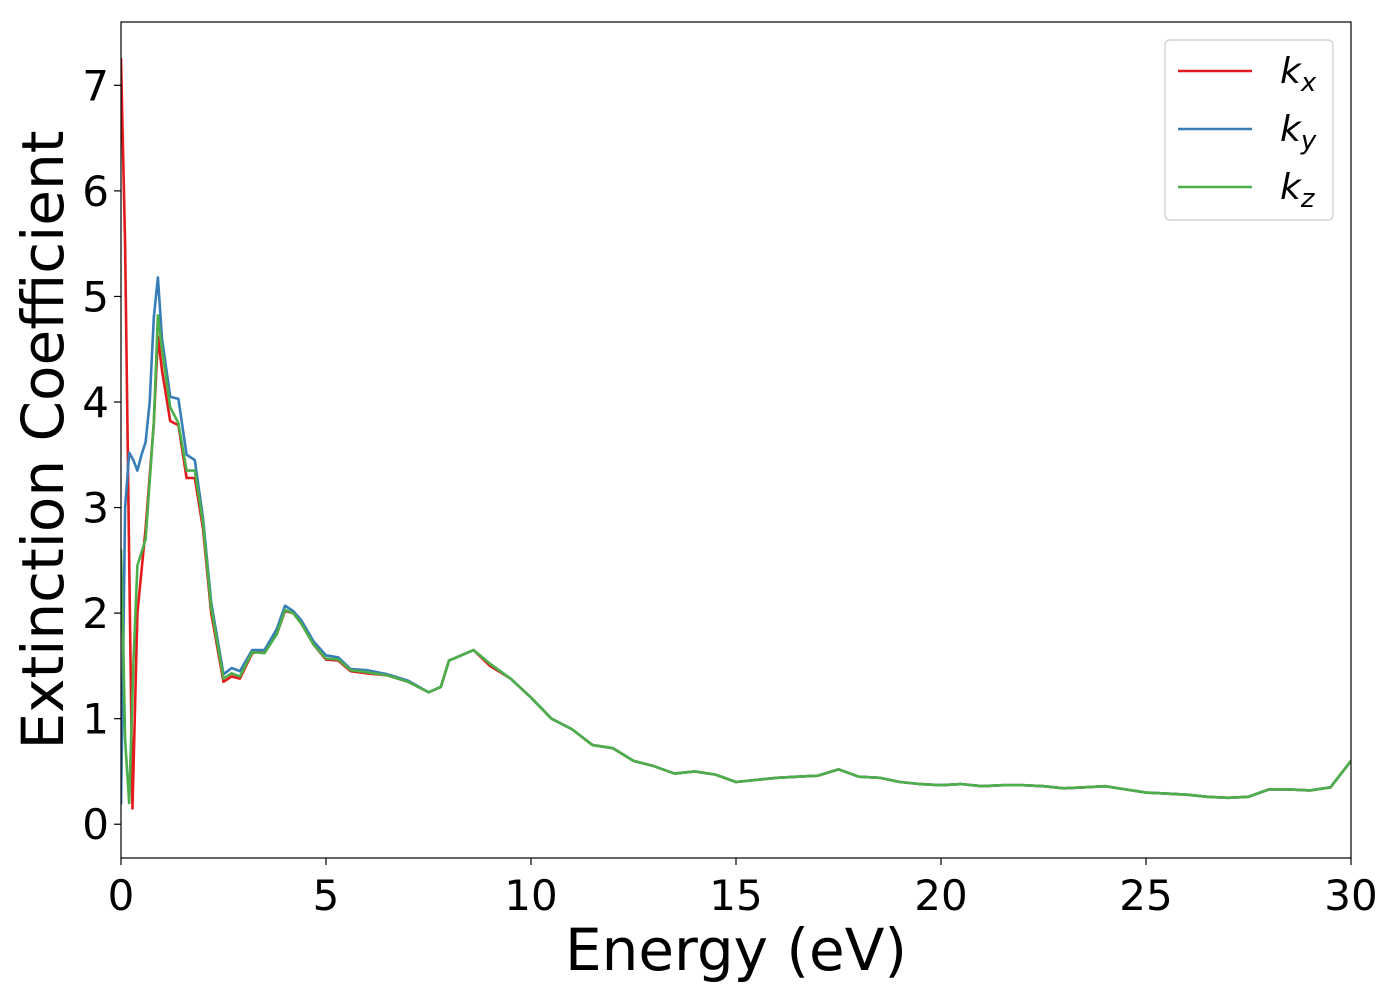 Image resolution: width=1400 pixels, height=1000 pixels. I want to click on y-tick-label: 4, so click(95, 402).